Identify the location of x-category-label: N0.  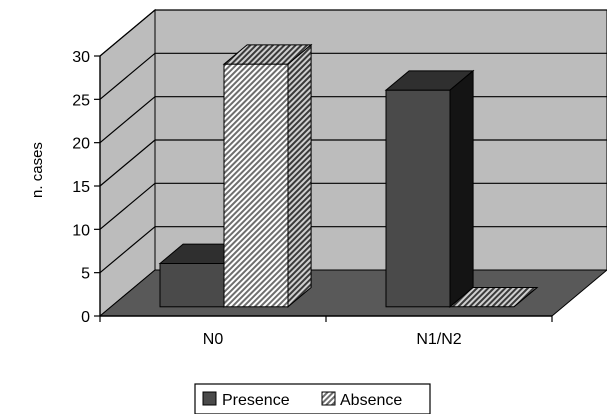
(213, 339).